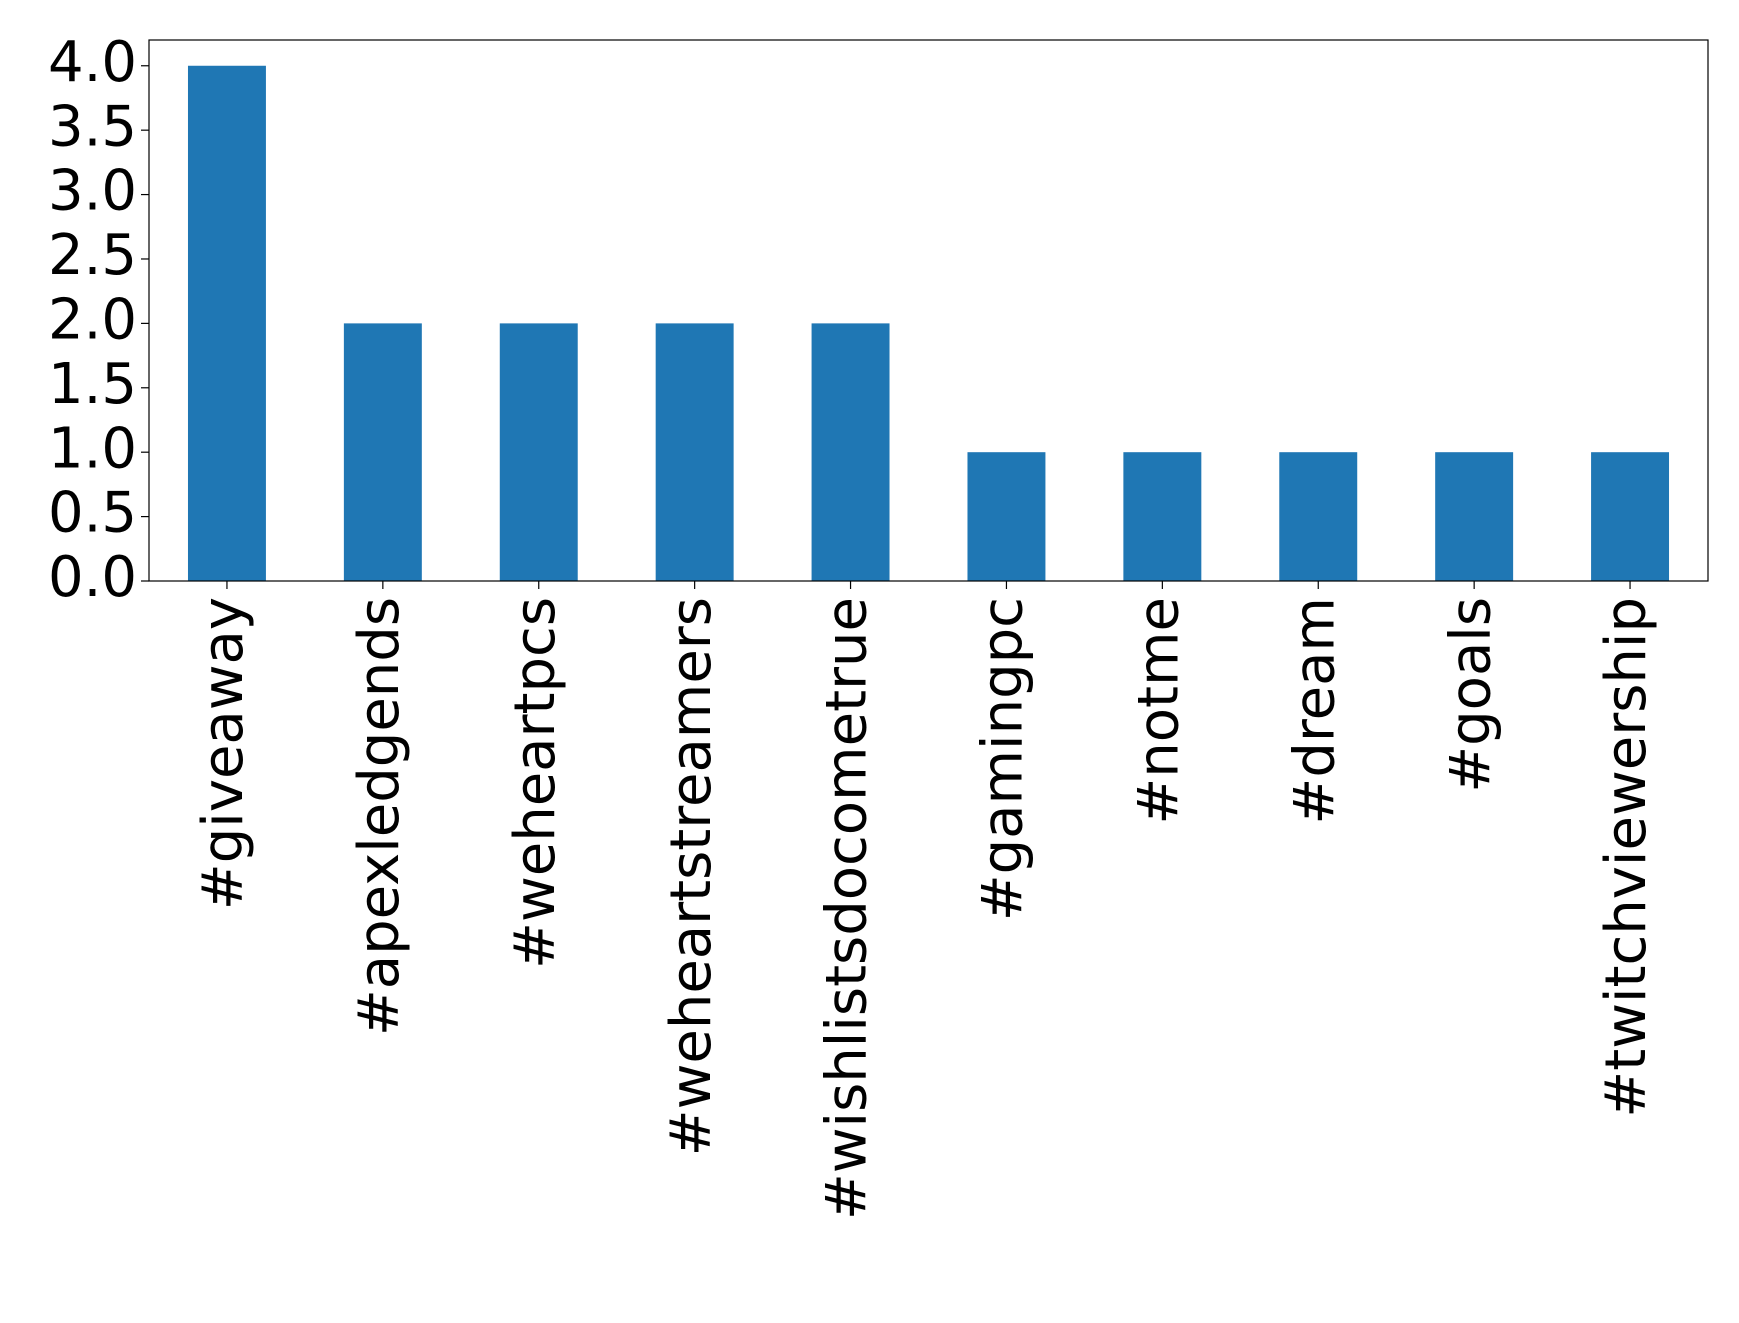  What do you see at coordinates (92, 255) in the screenshot?
I see `y-tick-label: 2.5` at bounding box center [92, 255].